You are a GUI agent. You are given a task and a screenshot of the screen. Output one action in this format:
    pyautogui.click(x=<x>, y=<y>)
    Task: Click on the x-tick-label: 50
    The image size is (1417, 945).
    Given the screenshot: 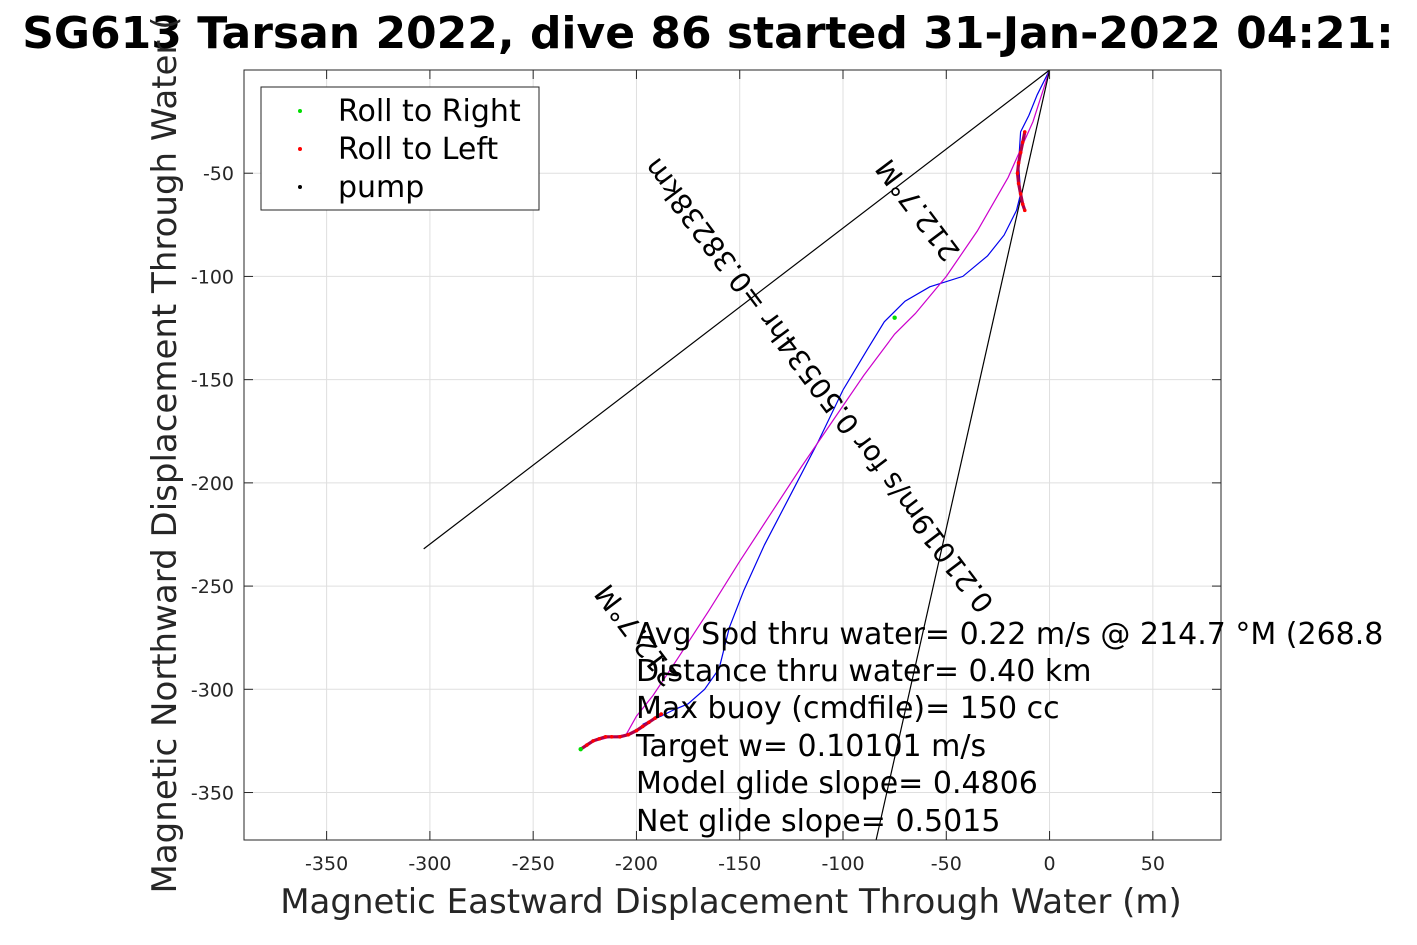 What is the action you would take?
    pyautogui.click(x=1153, y=864)
    